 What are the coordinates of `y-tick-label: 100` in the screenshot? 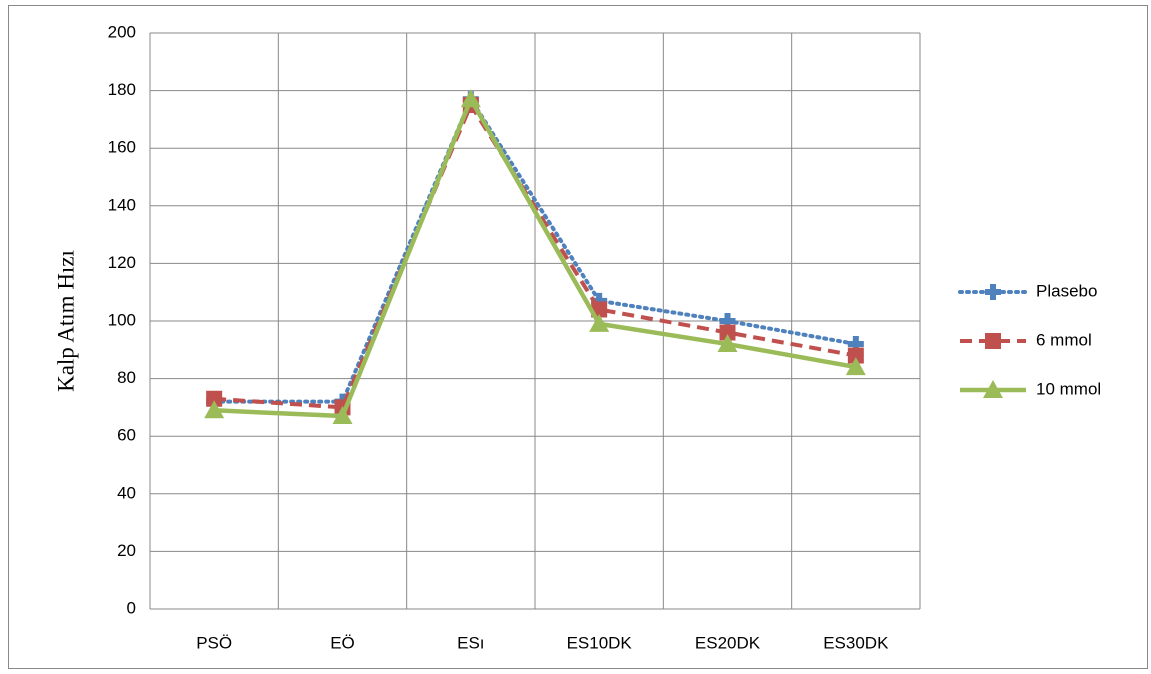 It's located at (122, 319).